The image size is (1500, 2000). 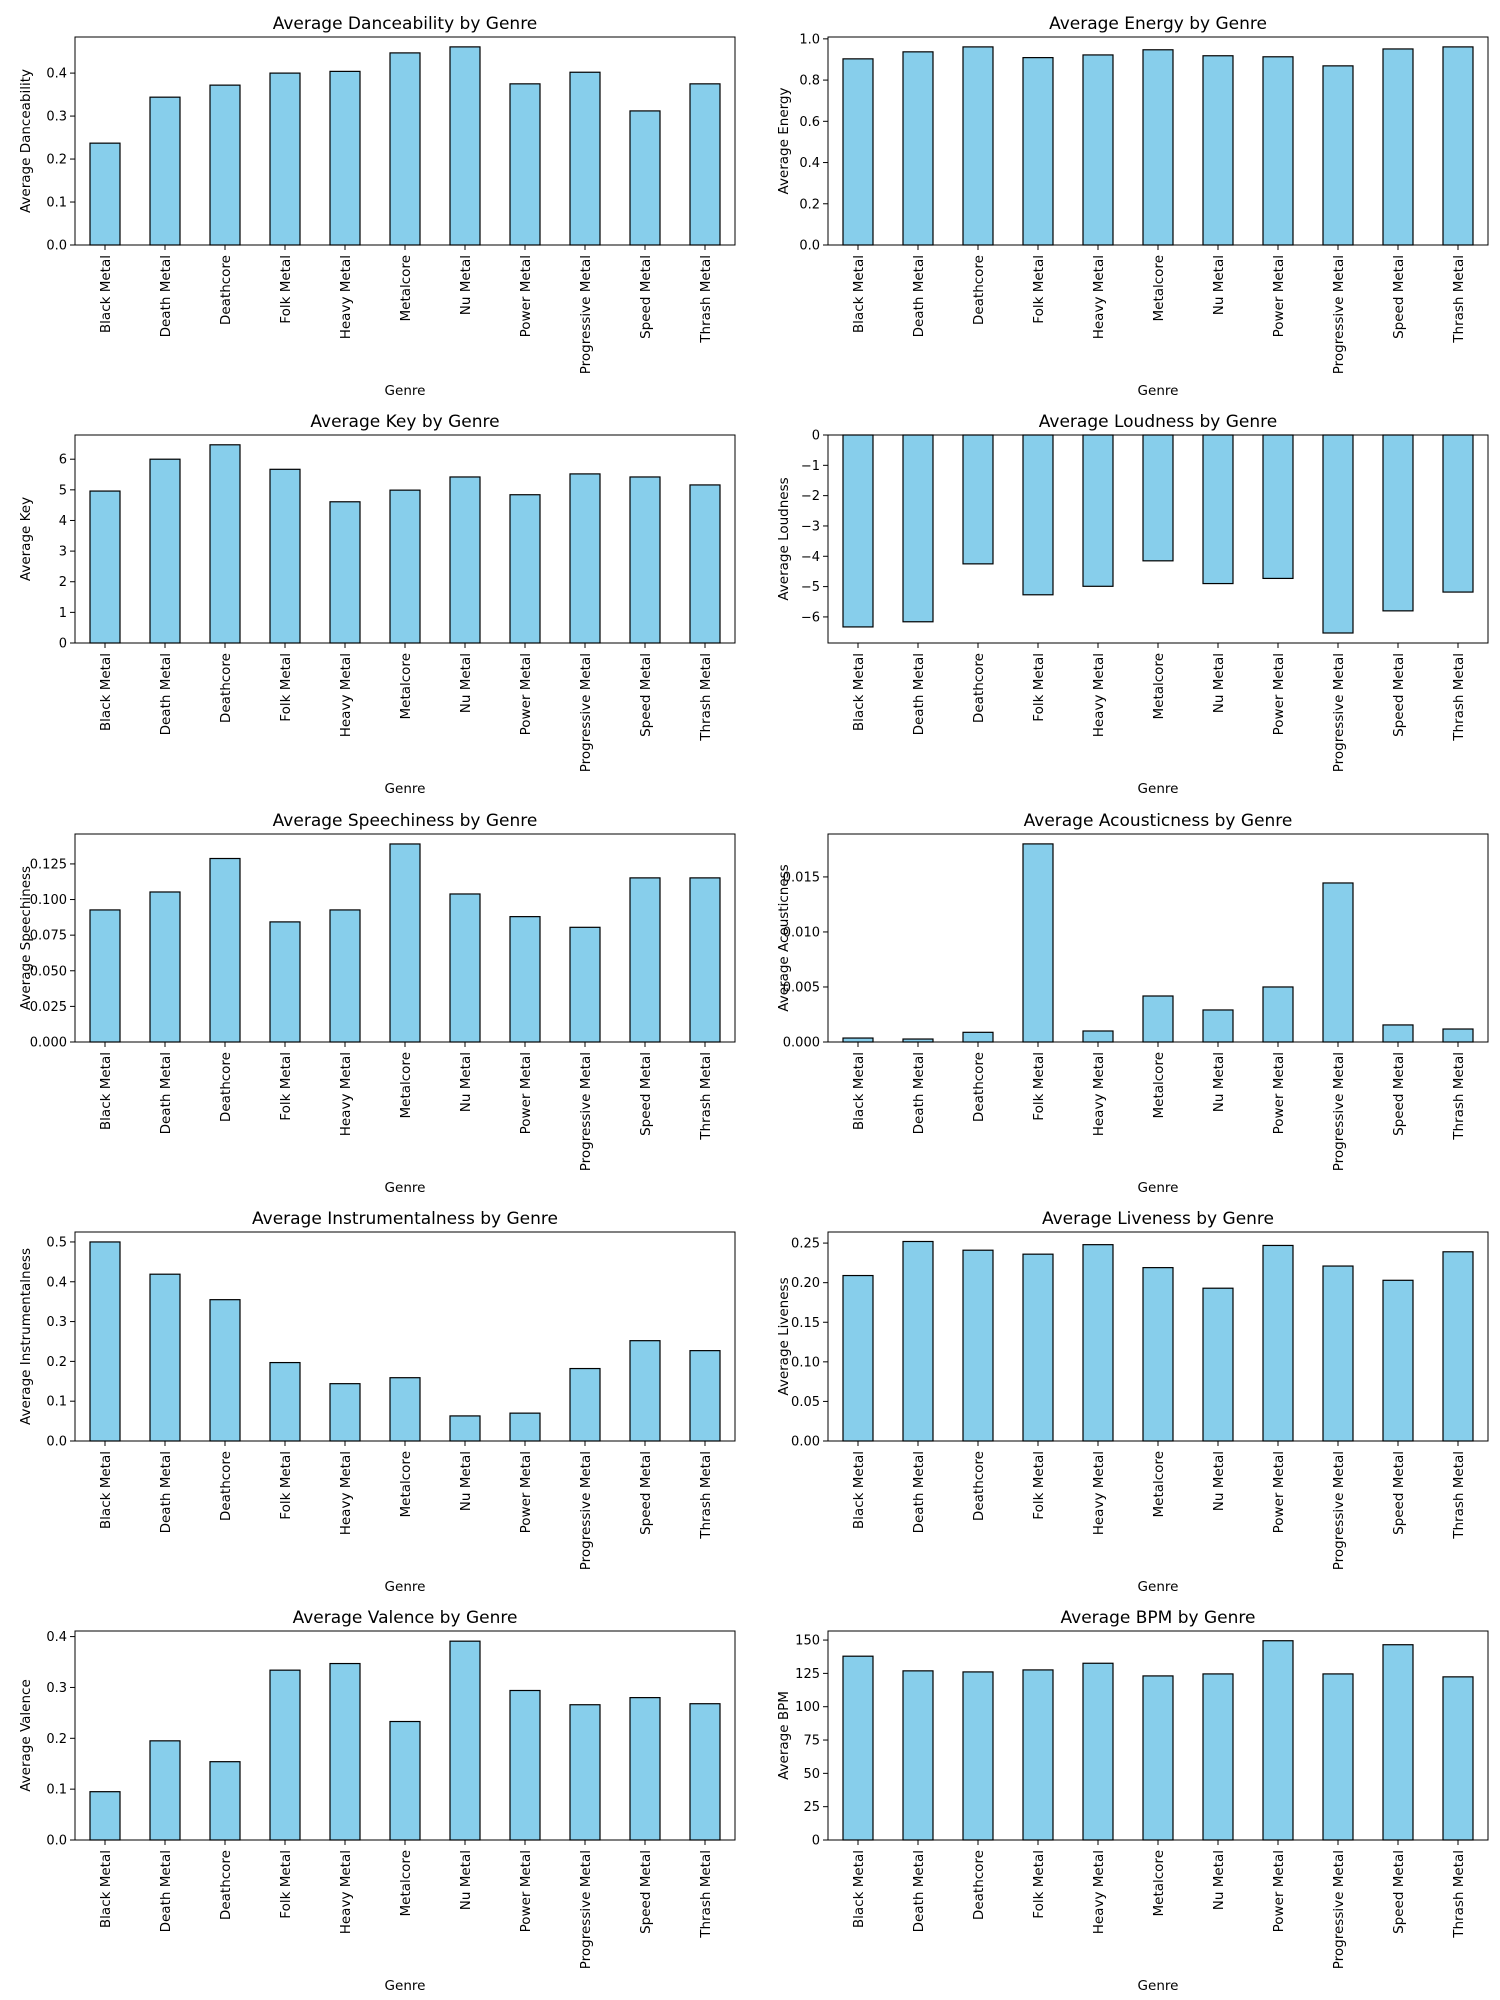 What do you see at coordinates (404, 422) in the screenshot?
I see `chart-title: Average Key by Genre` at bounding box center [404, 422].